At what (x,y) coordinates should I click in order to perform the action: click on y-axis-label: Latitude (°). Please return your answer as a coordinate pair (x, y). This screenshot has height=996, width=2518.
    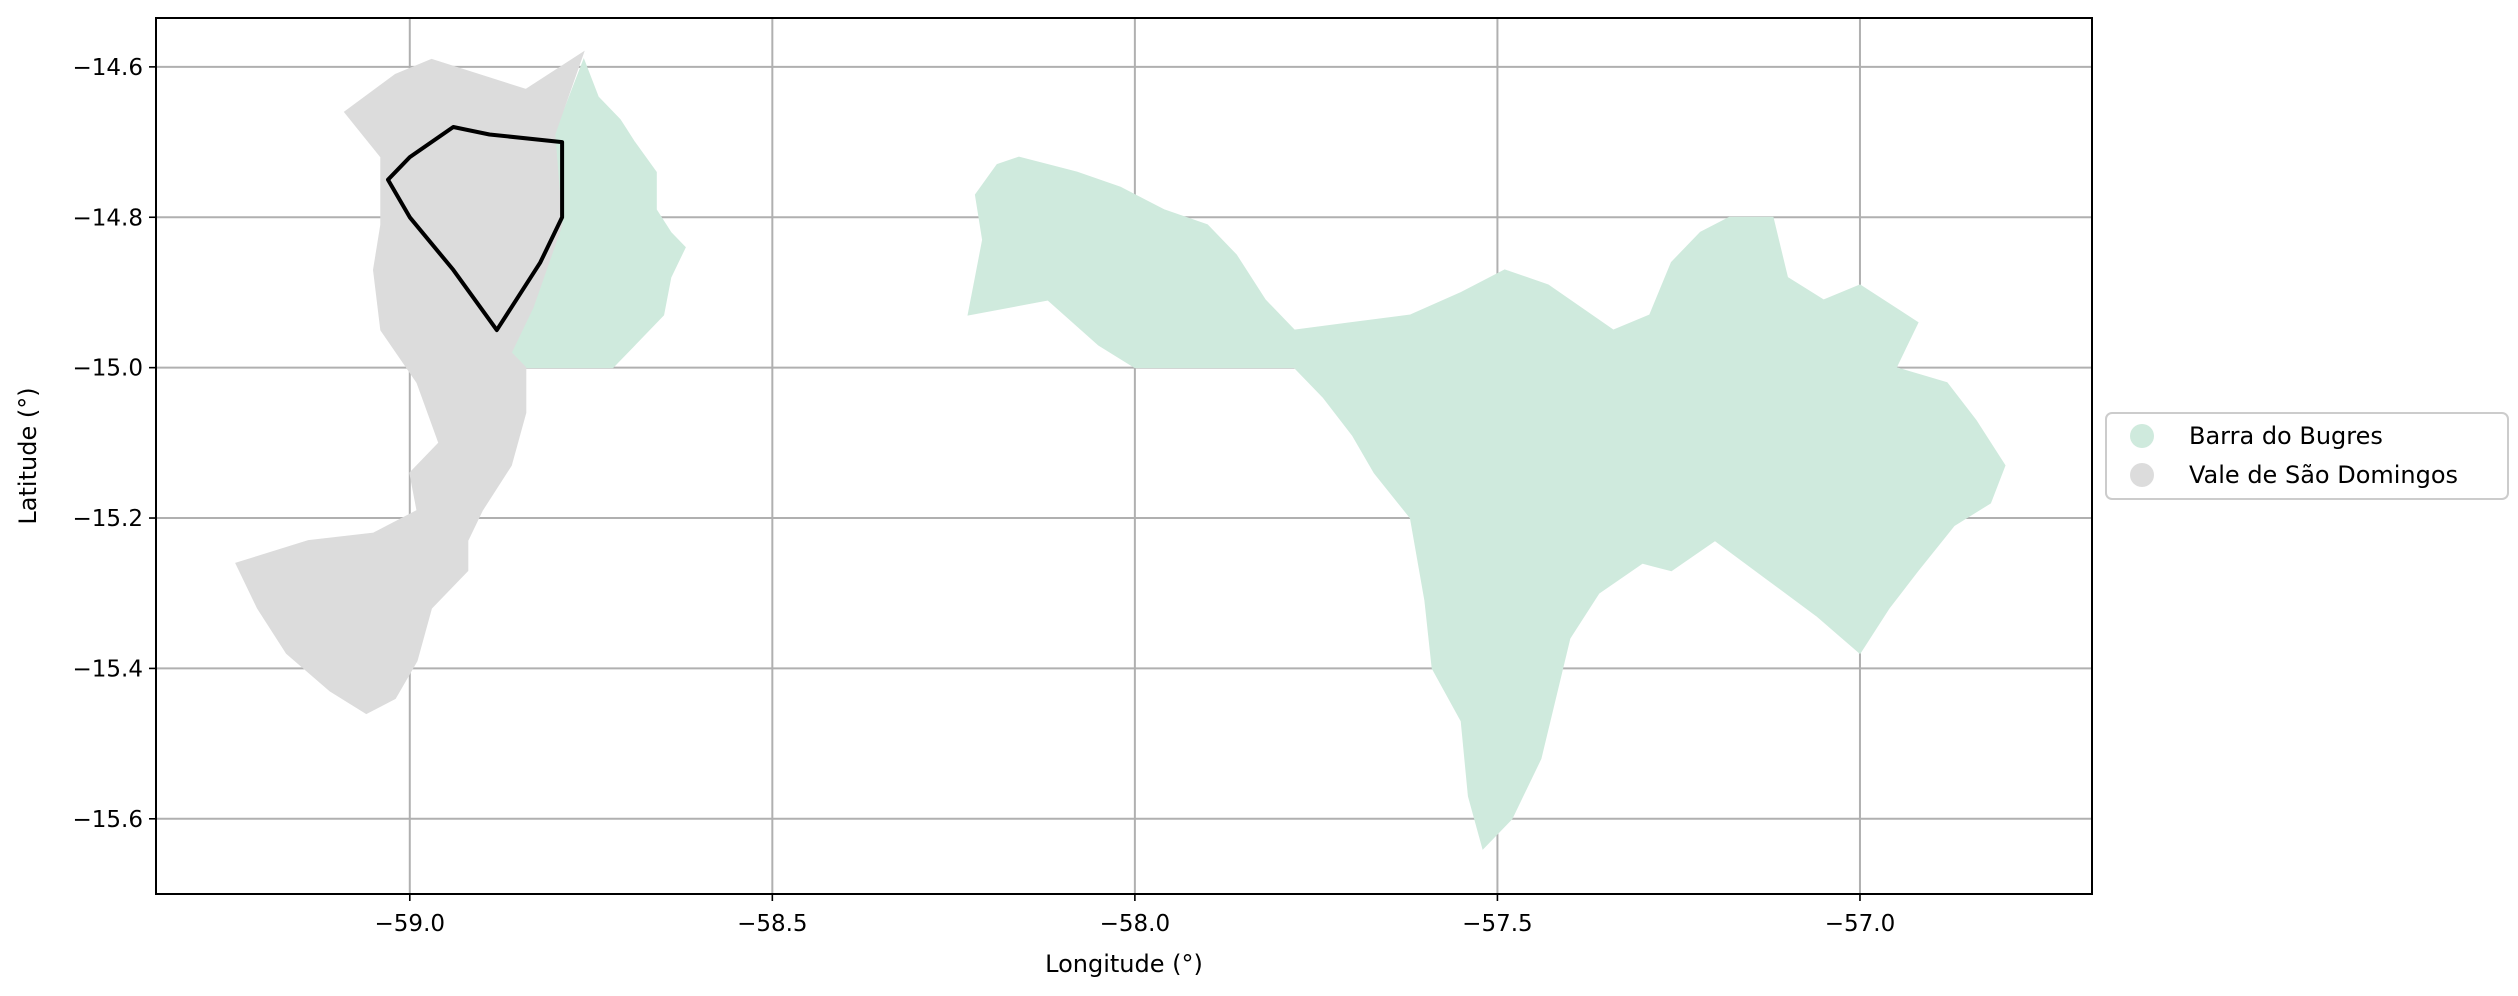
    Looking at the image, I should click on (28, 455).